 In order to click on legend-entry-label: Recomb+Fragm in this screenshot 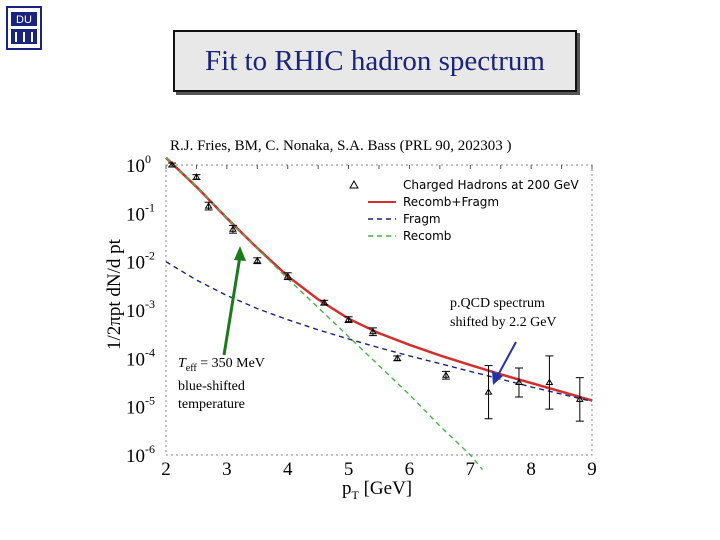, I will do `click(451, 202)`.